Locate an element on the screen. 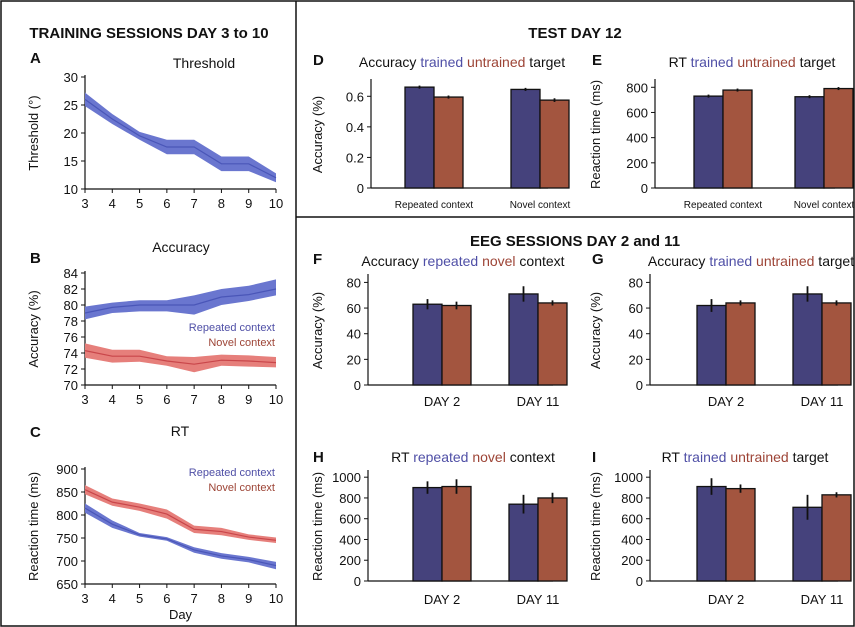  panel-title-f: Accuracy repeated novel context is located at coordinates (462, 261).